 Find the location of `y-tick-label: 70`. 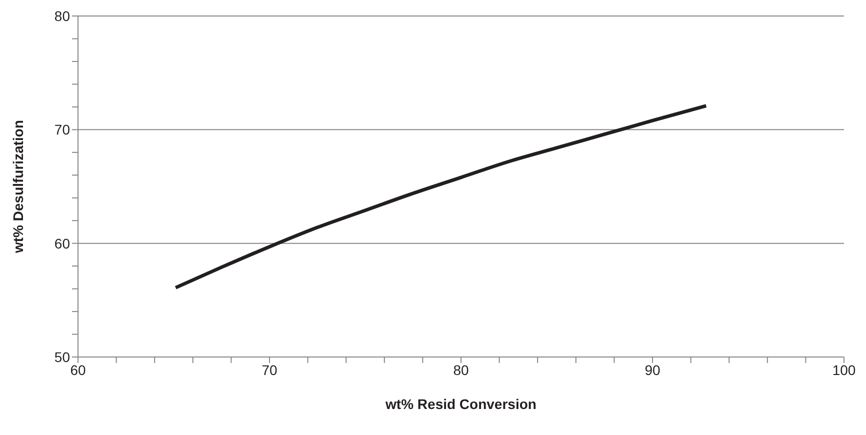

y-tick-label: 70 is located at coordinates (62, 130).